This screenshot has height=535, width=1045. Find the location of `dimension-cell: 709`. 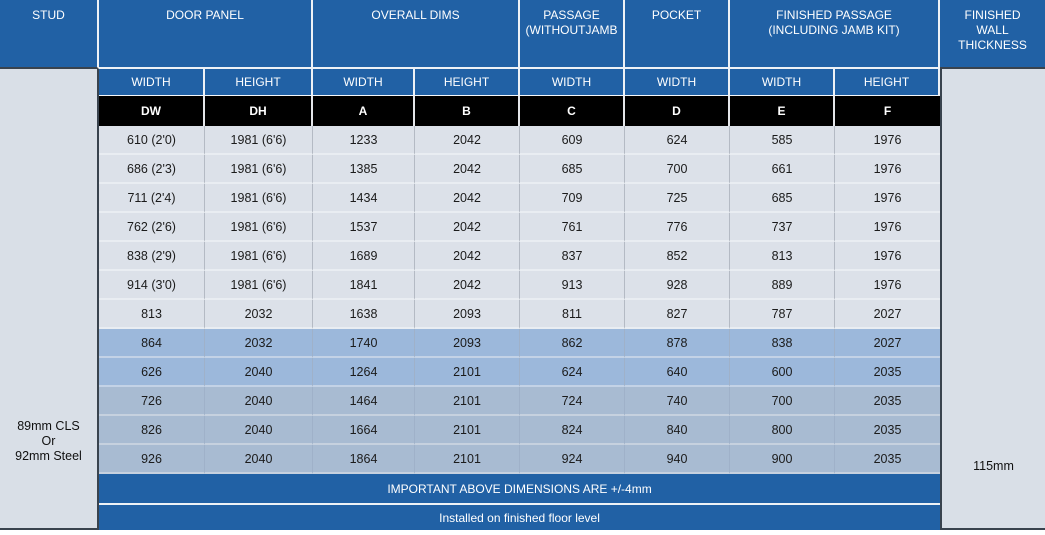

dimension-cell: 709 is located at coordinates (573, 198).